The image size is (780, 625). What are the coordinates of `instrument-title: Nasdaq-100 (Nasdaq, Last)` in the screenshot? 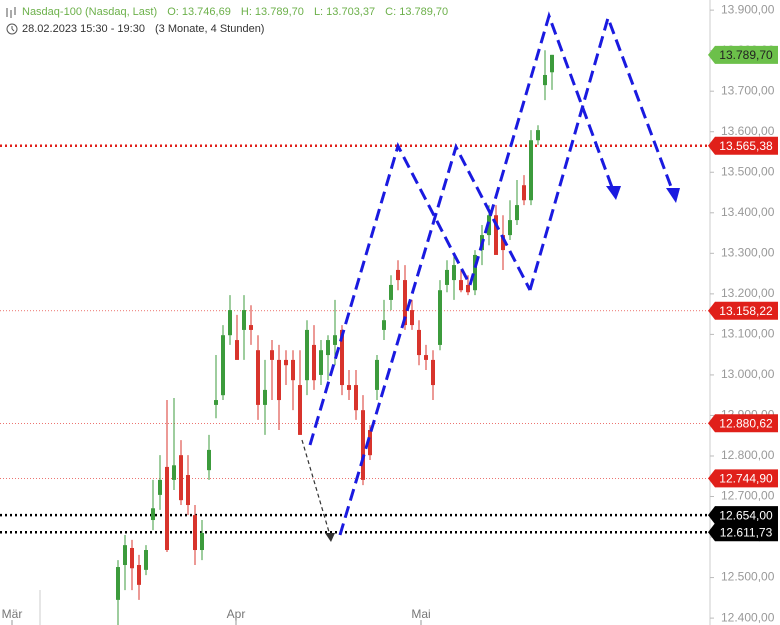 It's located at (90, 12).